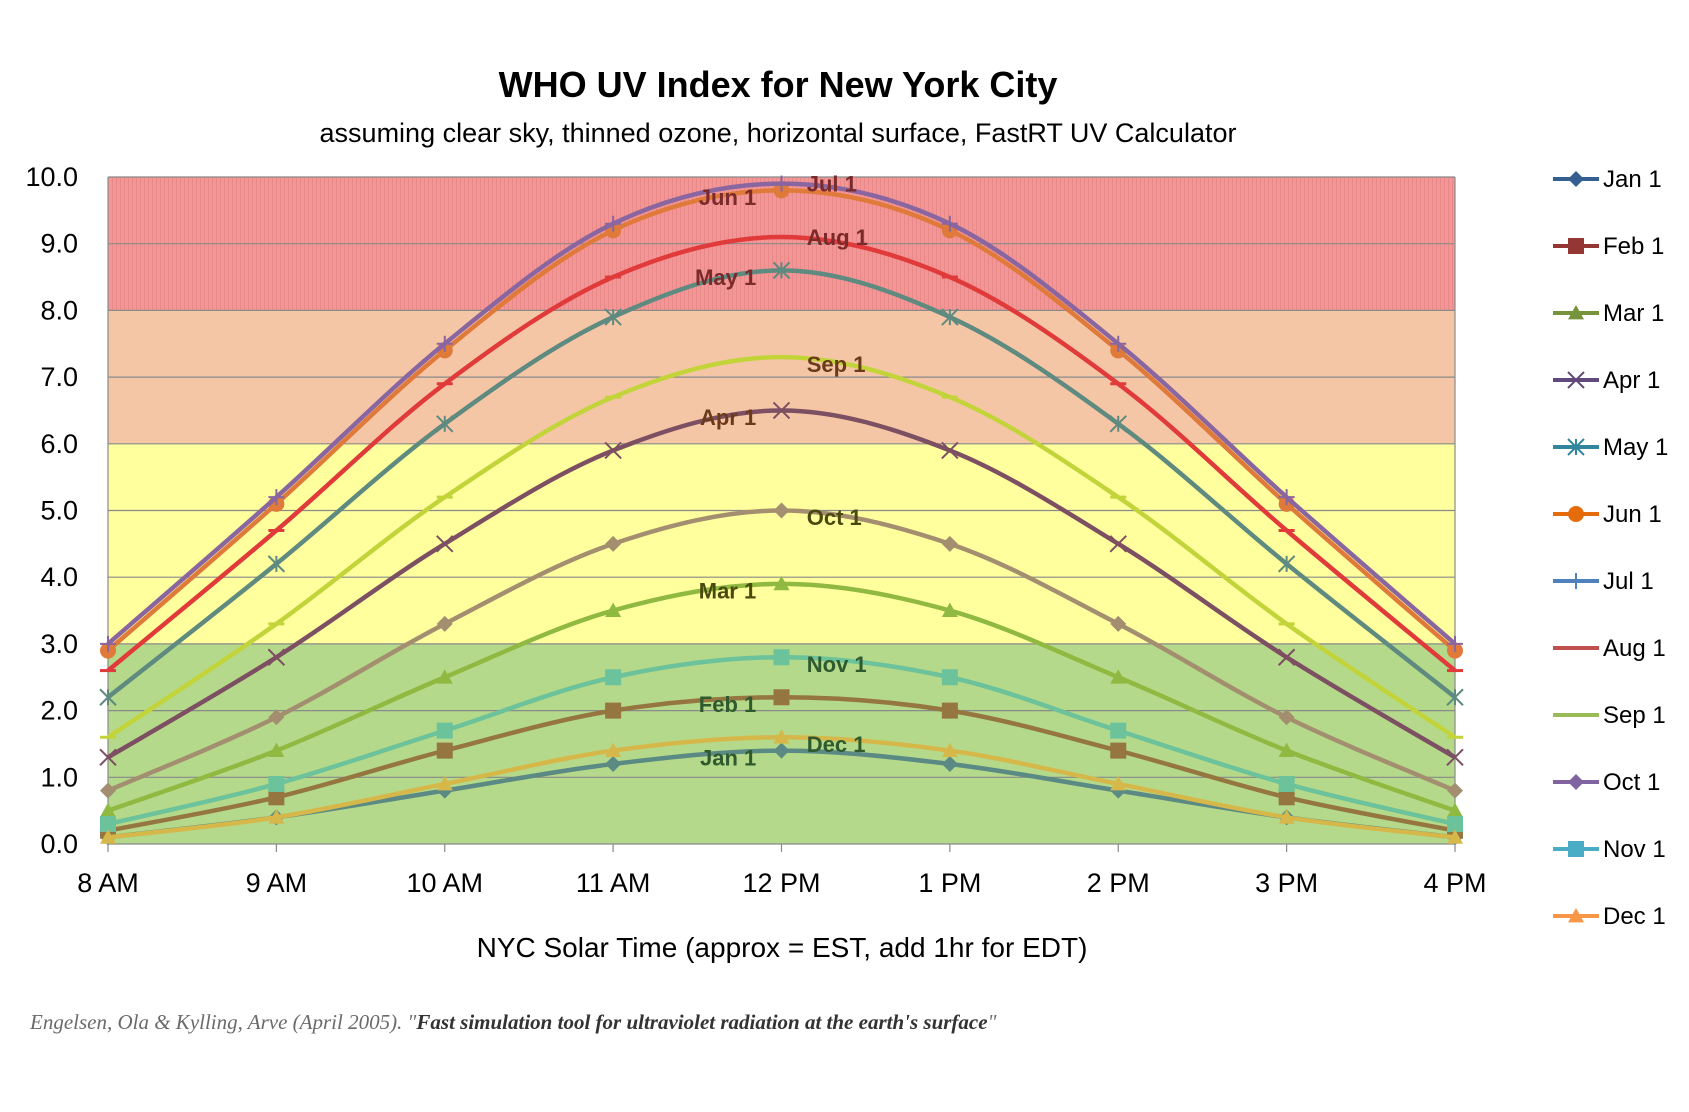 The width and height of the screenshot is (1689, 1112). Describe the element at coordinates (1633, 313) in the screenshot. I see `legend-label-mar-1: Mar 1` at that location.